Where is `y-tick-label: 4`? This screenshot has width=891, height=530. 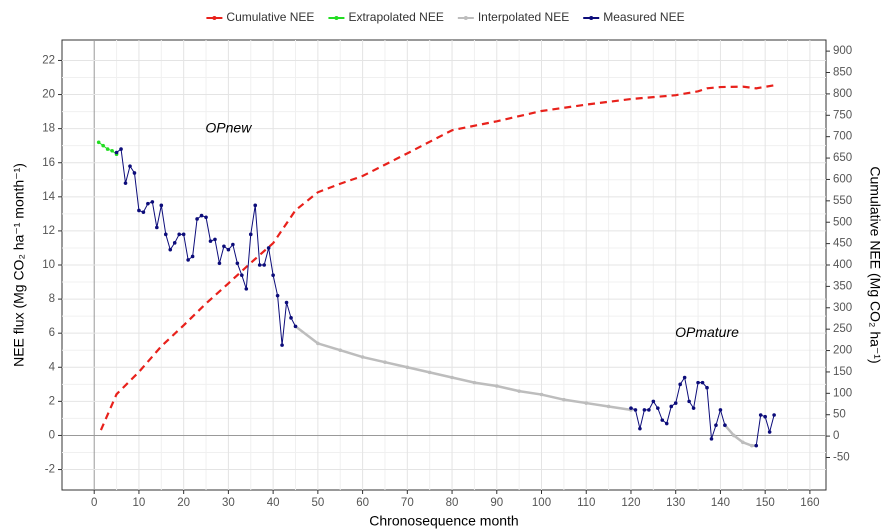 y-tick-label: 4 is located at coordinates (52, 367).